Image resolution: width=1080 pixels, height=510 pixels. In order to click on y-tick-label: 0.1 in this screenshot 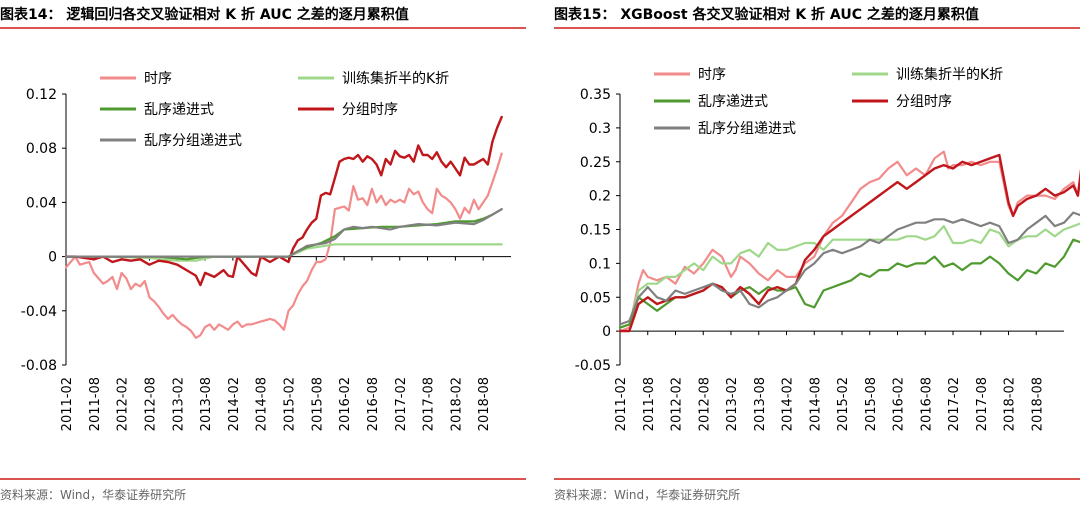, I will do `click(600, 264)`.